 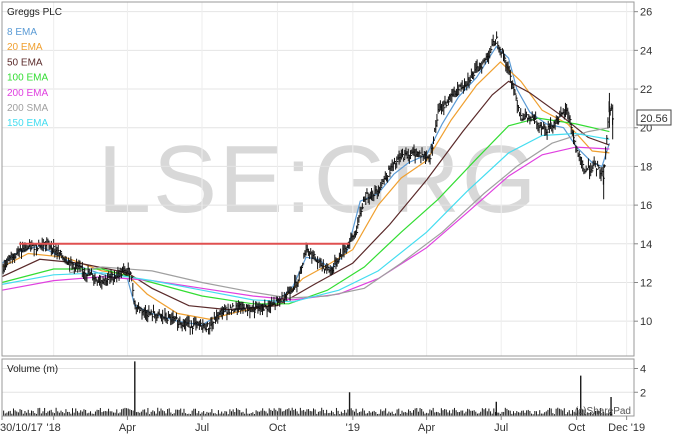 What do you see at coordinates (27, 78) in the screenshot?
I see `legend-item: 100 EMA` at bounding box center [27, 78].